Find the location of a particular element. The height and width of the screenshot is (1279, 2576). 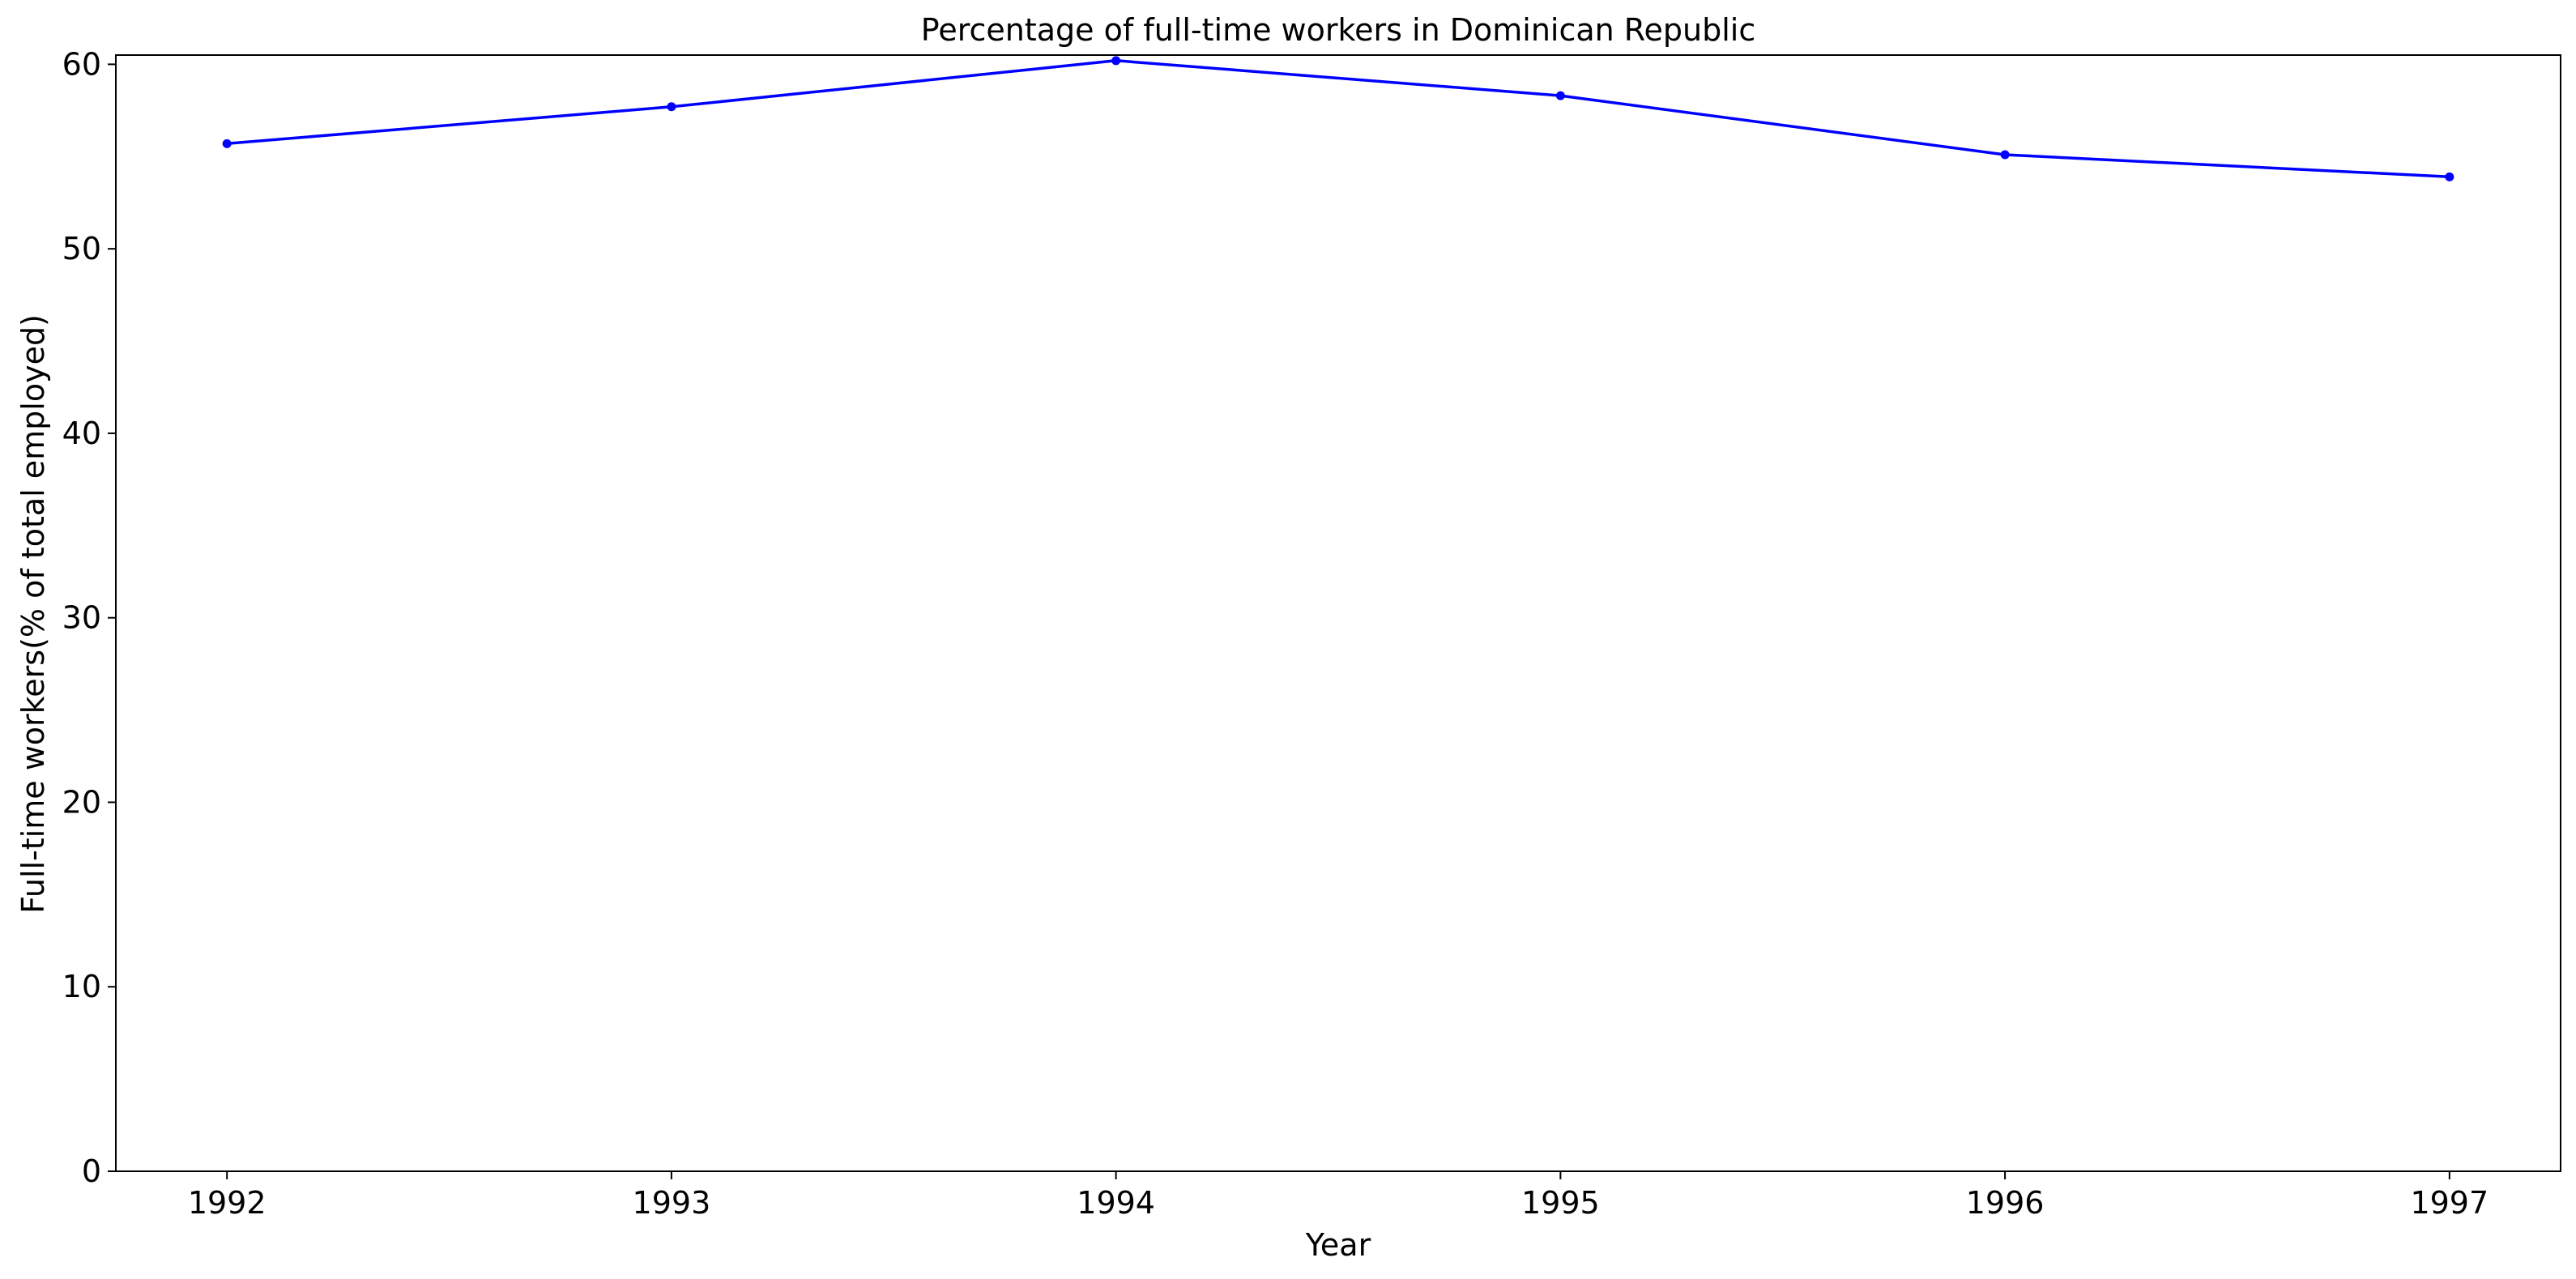

x-tick-label: 1996 is located at coordinates (2006, 1203).